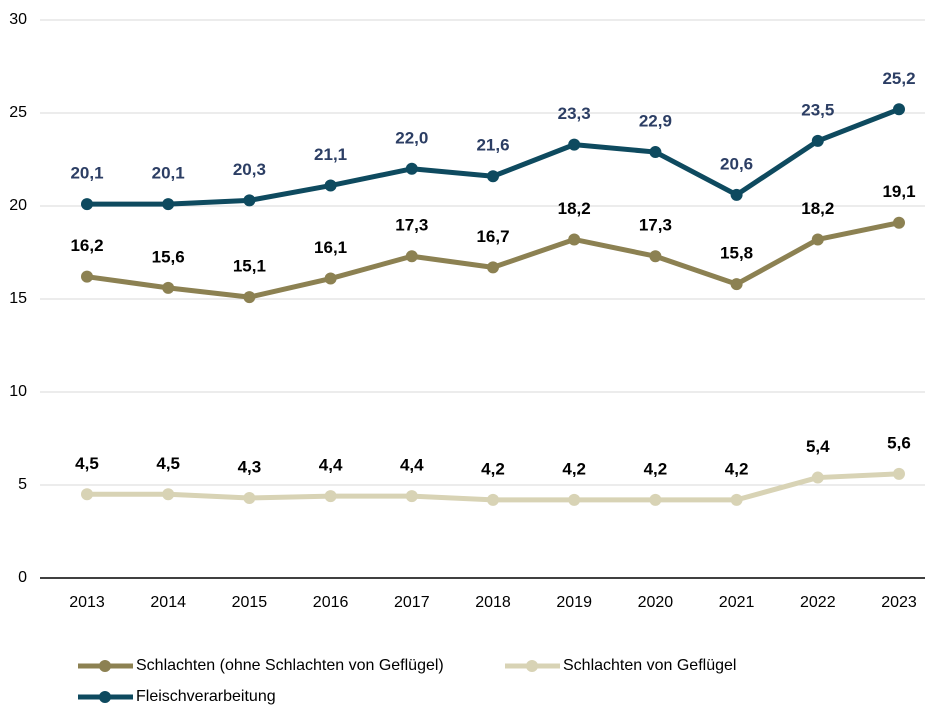 Image resolution: width=928 pixels, height=709 pixels. I want to click on x-tick-label: 2019, so click(574, 602).